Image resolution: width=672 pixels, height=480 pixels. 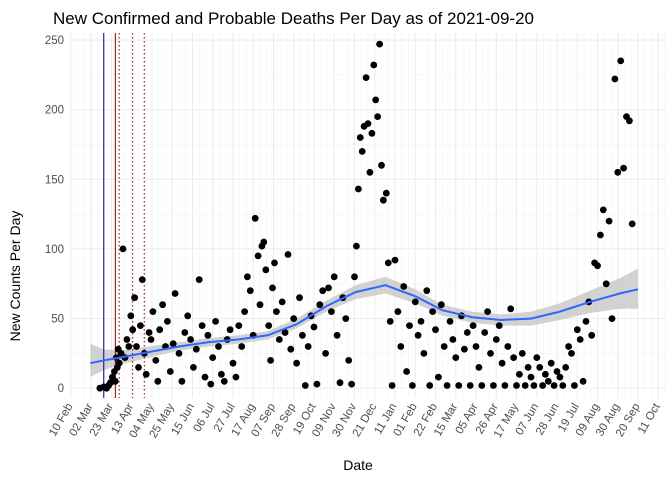 I want to click on y-tick-label: 150, so click(x=54, y=180).